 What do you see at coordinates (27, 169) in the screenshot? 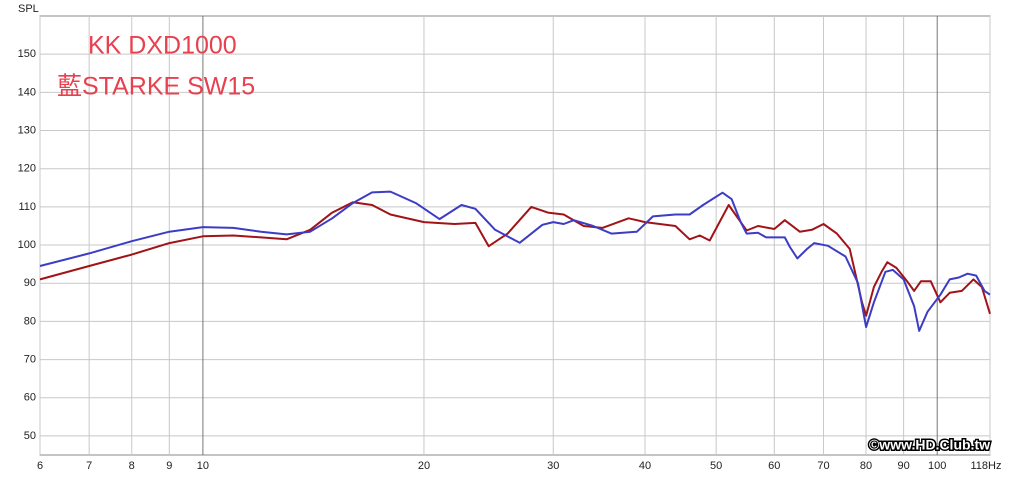
I see `y-tick-label: 120` at bounding box center [27, 169].